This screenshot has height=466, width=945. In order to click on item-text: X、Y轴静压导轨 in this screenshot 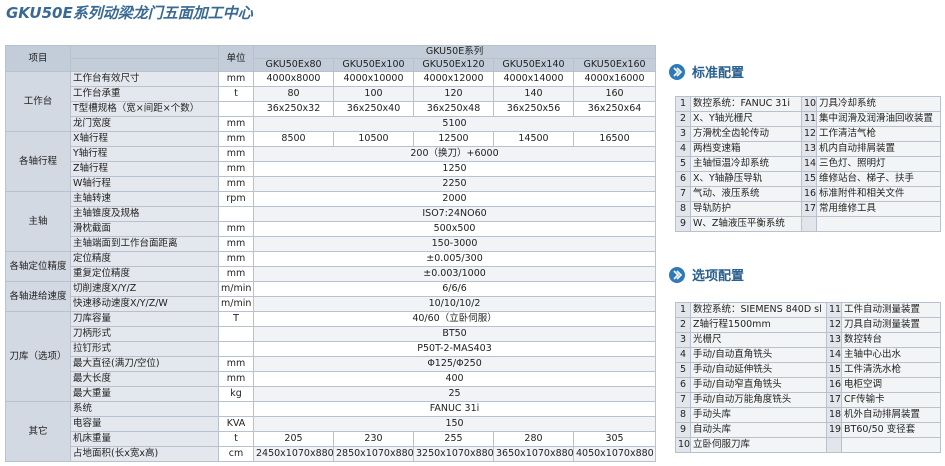, I will do `click(746, 179)`.